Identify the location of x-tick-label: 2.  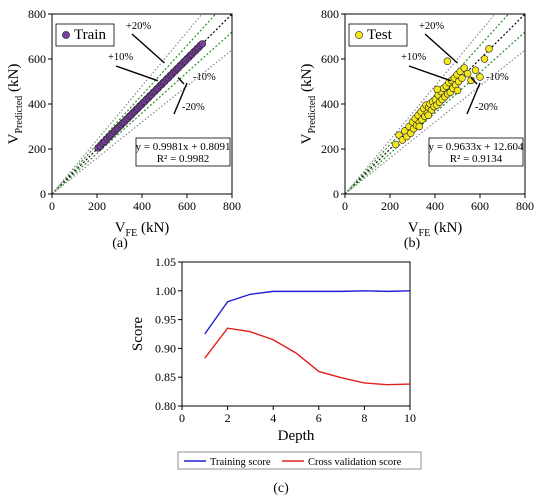
(228, 418).